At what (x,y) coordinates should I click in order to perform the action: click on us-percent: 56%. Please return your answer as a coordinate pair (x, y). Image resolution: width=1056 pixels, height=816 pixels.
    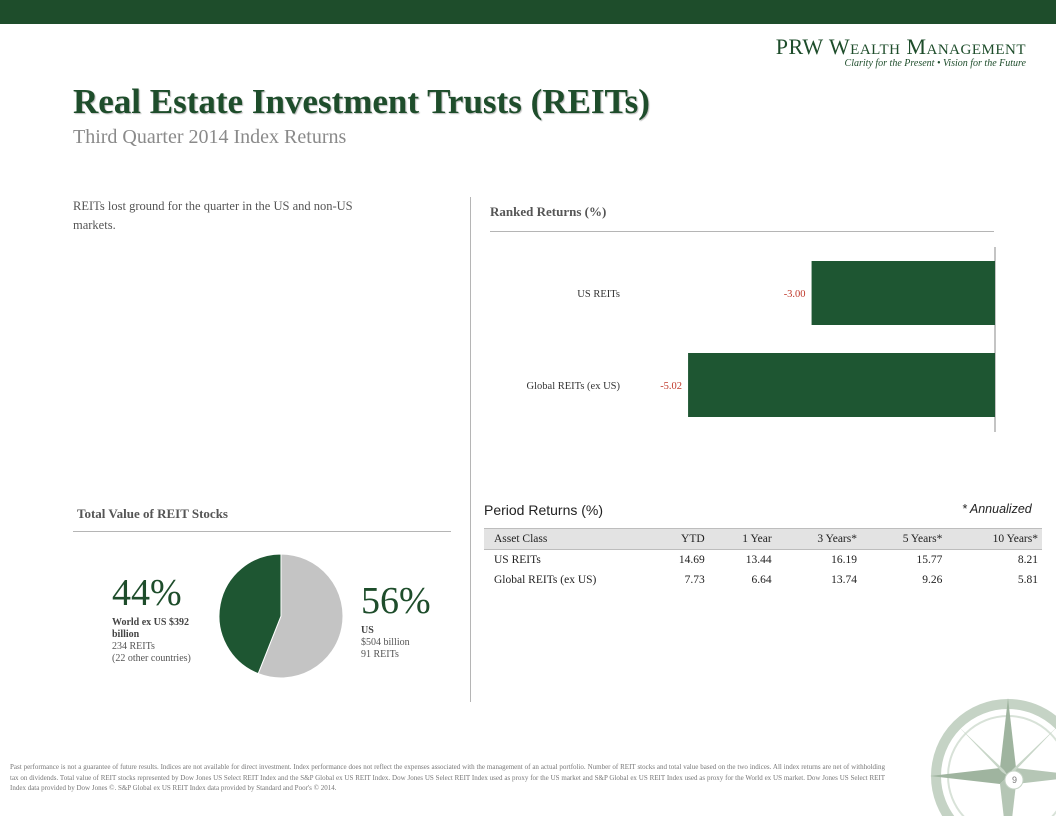
    Looking at the image, I should click on (396, 601).